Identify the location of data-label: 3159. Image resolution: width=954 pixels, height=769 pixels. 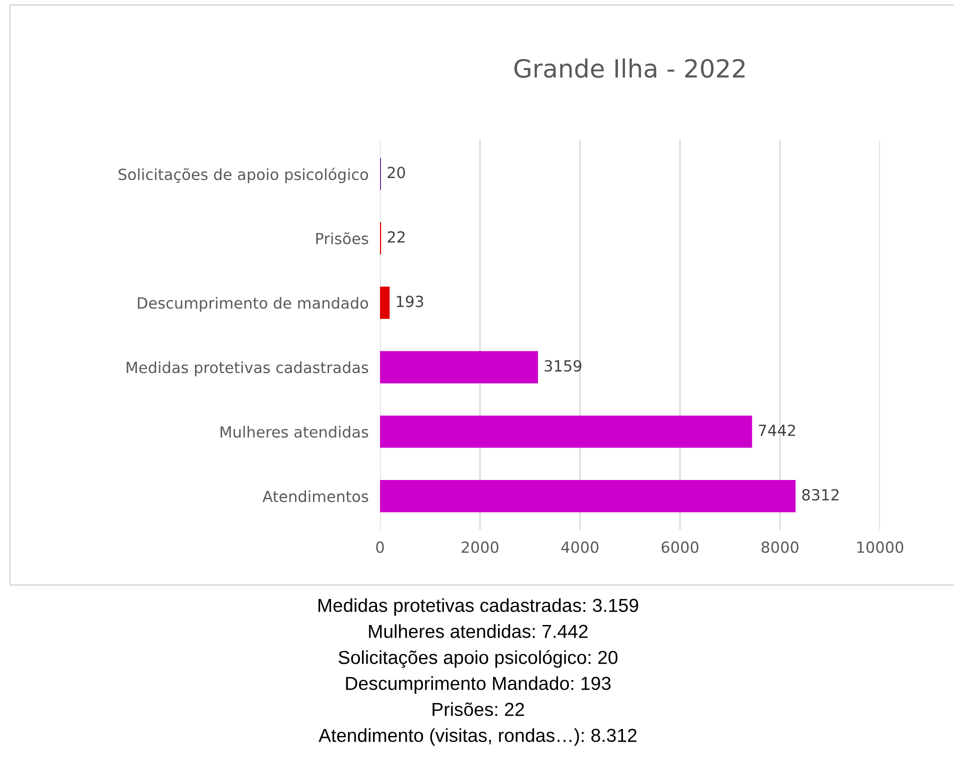
(563, 366).